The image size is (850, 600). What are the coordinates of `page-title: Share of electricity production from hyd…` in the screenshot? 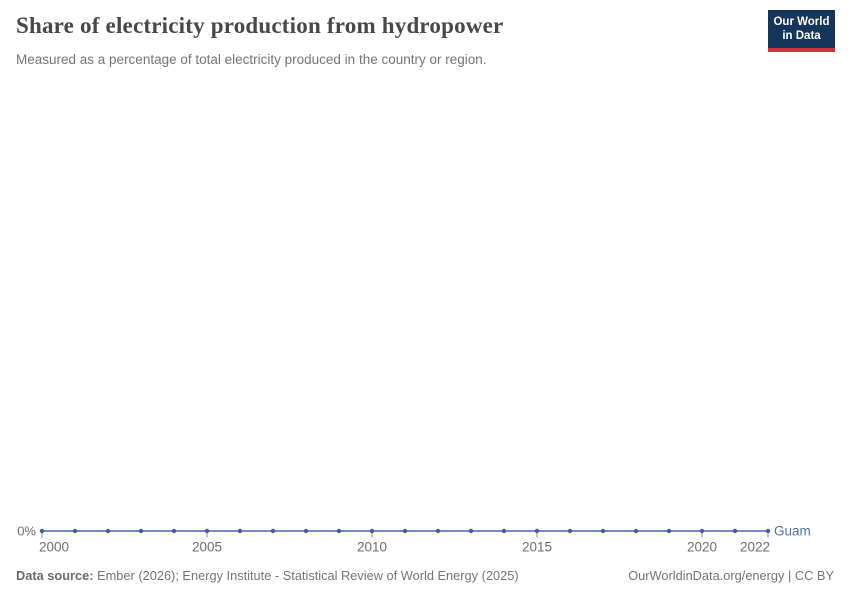 It's located at (260, 25).